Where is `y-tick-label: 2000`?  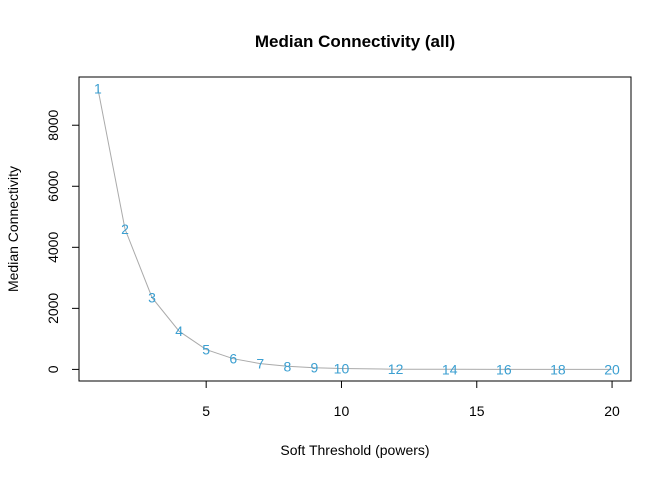
y-tick-label: 2000 is located at coordinates (53, 308).